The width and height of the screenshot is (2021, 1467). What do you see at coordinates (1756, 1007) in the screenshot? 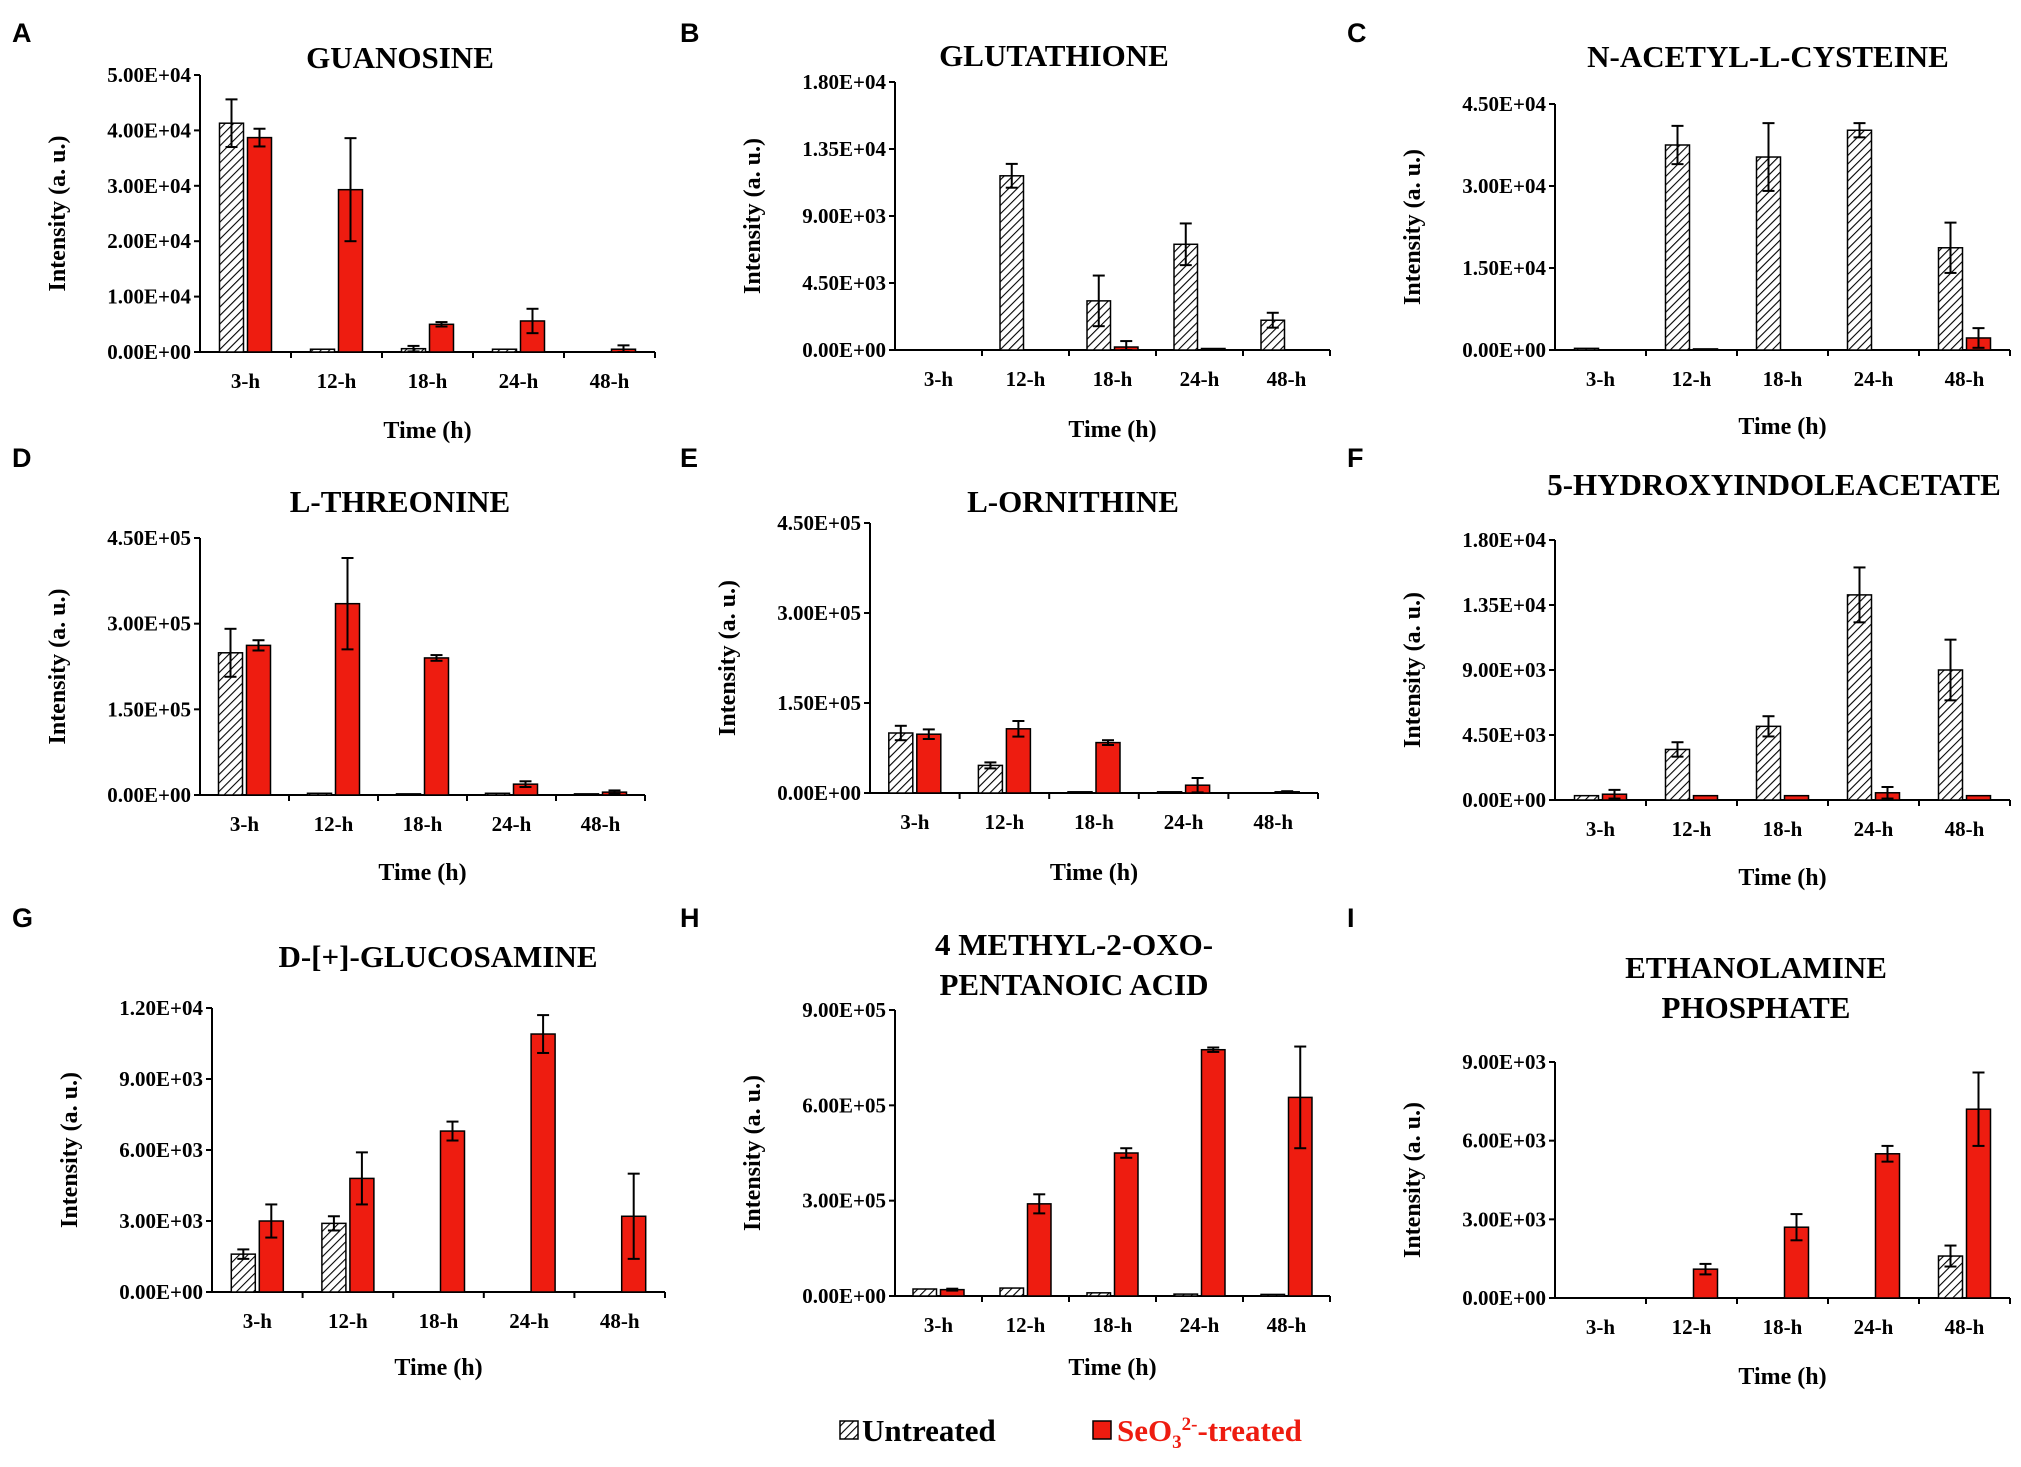
I see `chart-title: PHOSPHATE` at bounding box center [1756, 1007].